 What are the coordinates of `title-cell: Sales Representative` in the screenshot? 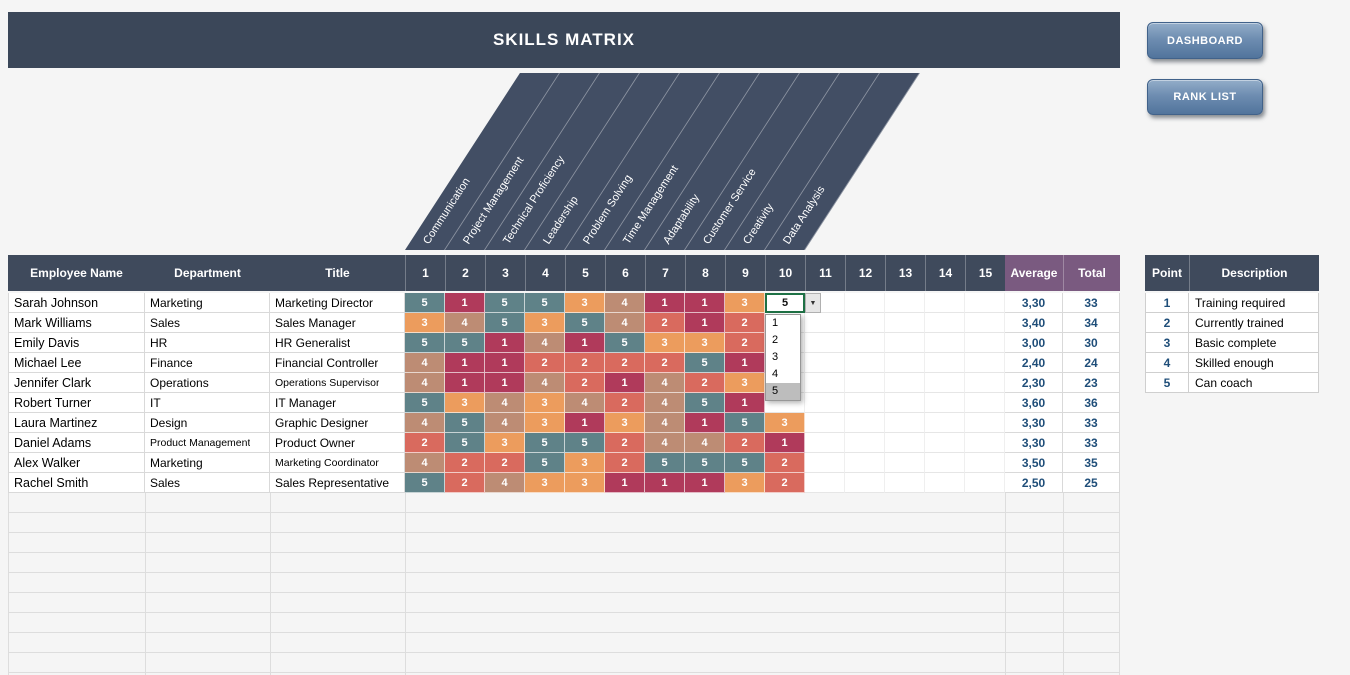 It's located at (337, 483).